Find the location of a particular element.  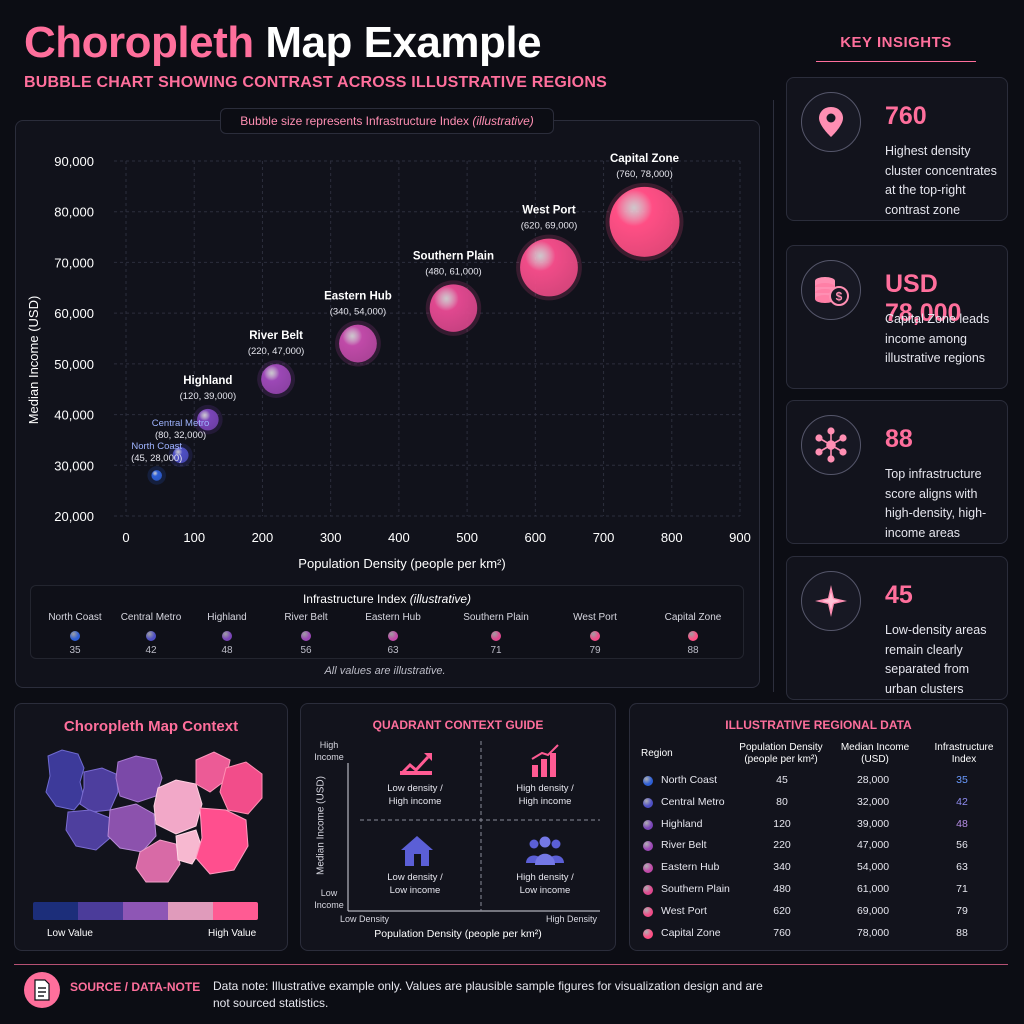

insight-value: 88 is located at coordinates (899, 439).